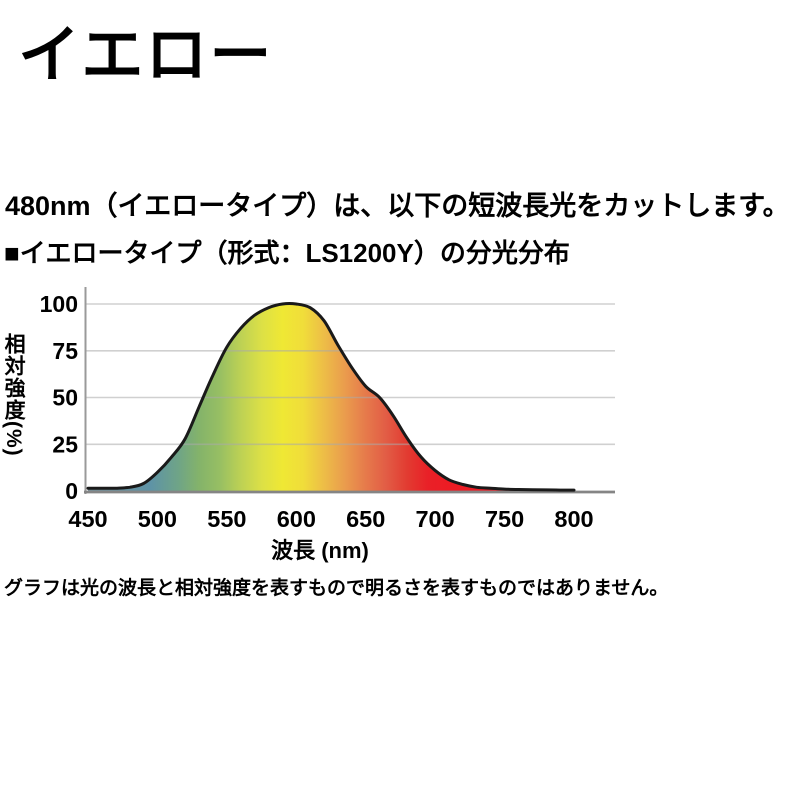 The width and height of the screenshot is (800, 800). Describe the element at coordinates (365, 519) in the screenshot. I see `x-tick-label: 650` at that location.